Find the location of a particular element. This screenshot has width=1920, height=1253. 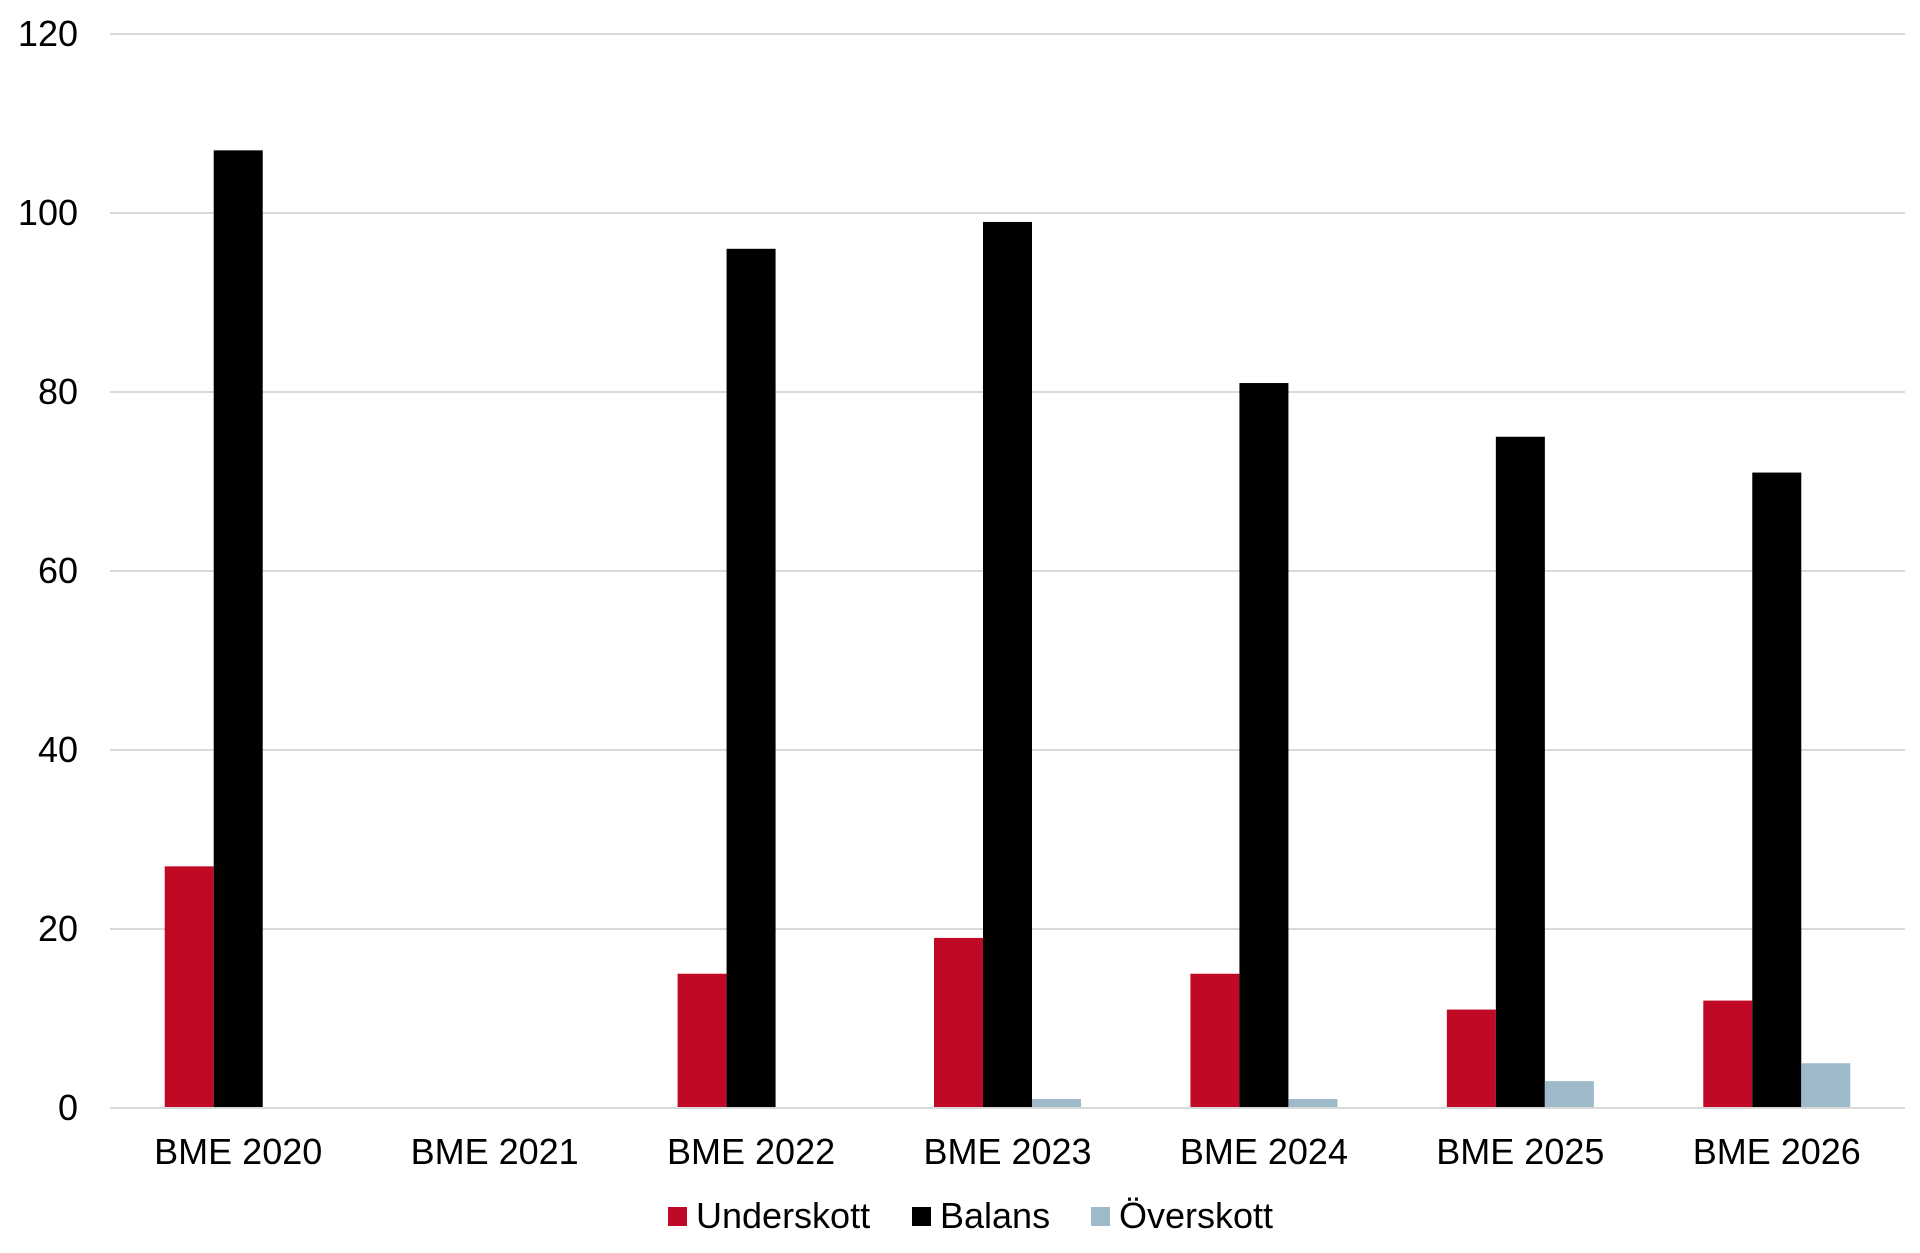

legend-label: Balans is located at coordinates (995, 1215).